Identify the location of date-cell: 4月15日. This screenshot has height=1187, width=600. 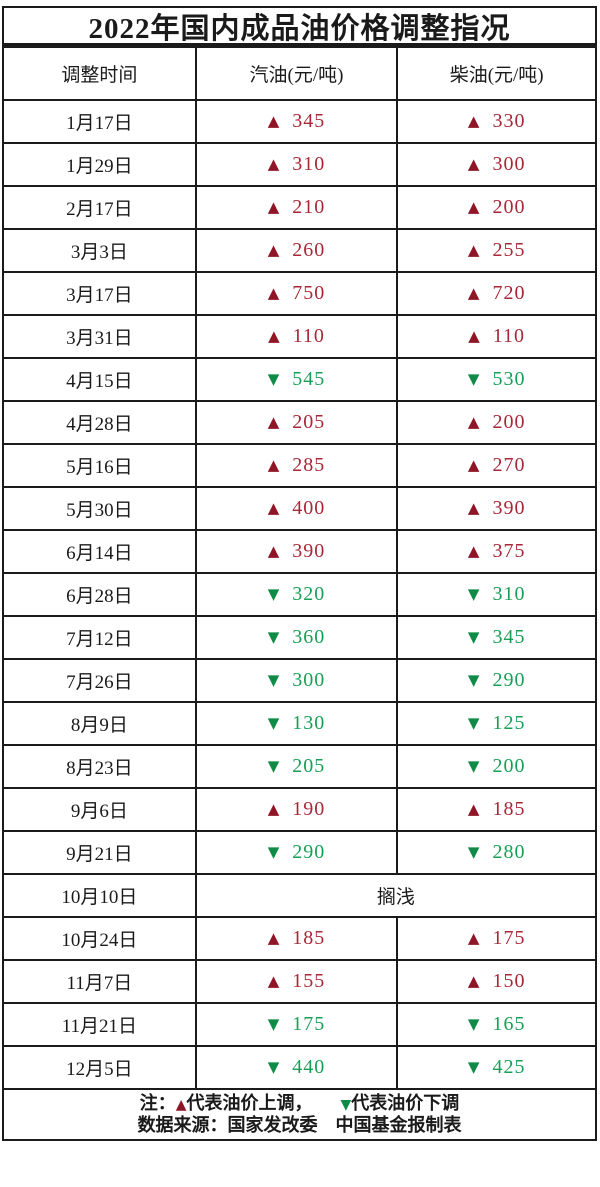
(99, 379).